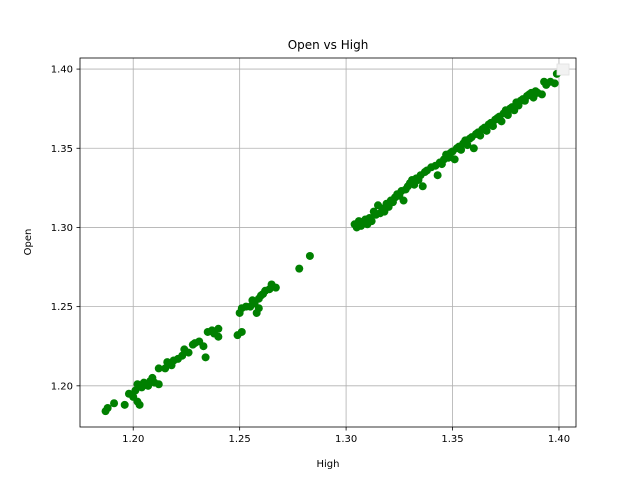 This screenshot has width=640, height=480. I want to click on y-tick-label: 1.35, so click(62, 149).